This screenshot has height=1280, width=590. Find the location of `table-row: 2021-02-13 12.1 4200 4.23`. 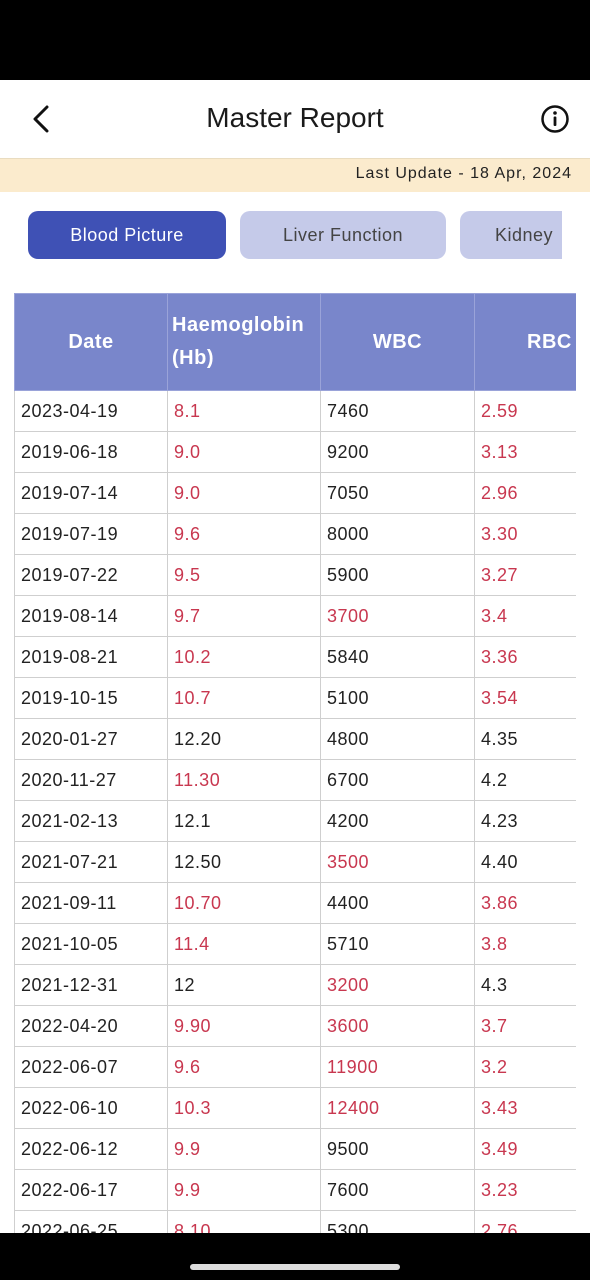

table-row: 2021-02-13 12.1 4200 4.23 is located at coordinates (295, 821).